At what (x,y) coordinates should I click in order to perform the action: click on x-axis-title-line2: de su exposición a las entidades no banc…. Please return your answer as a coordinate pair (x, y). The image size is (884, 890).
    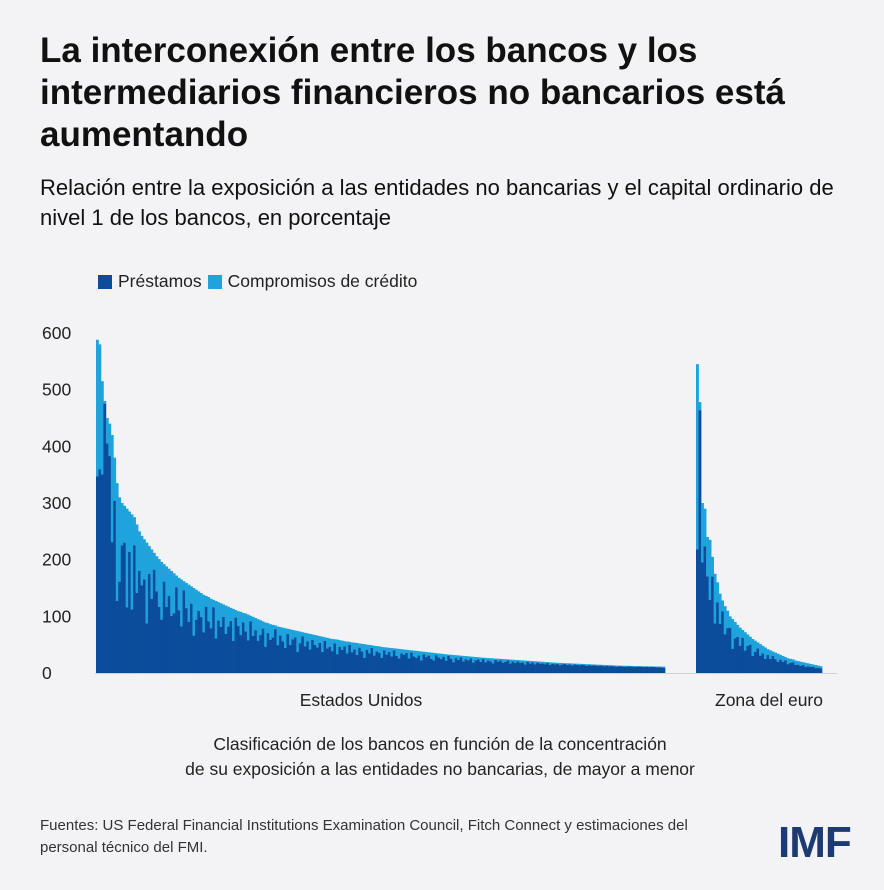
    Looking at the image, I should click on (440, 769).